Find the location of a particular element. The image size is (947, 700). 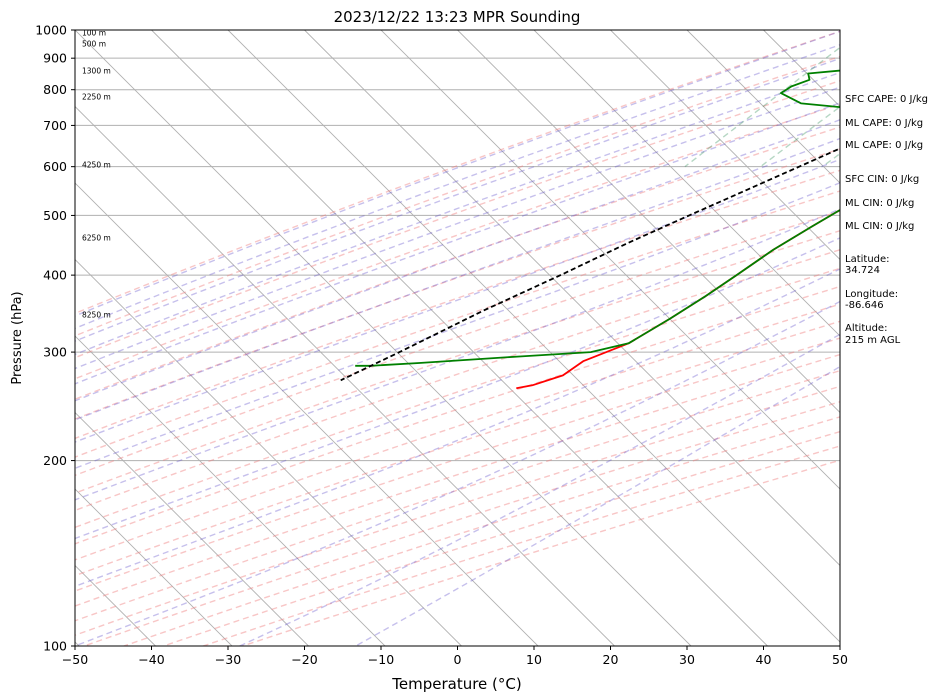

height-label: 4250 m is located at coordinates (96, 164).